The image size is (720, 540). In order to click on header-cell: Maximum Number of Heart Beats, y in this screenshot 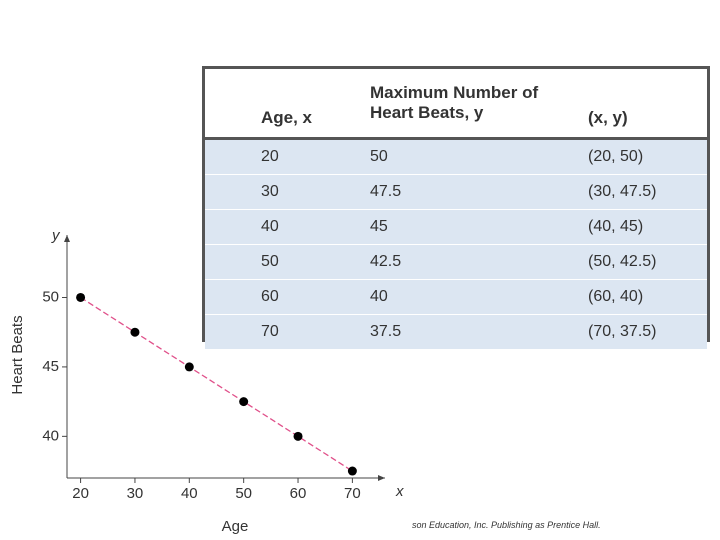, I will do `click(454, 102)`.